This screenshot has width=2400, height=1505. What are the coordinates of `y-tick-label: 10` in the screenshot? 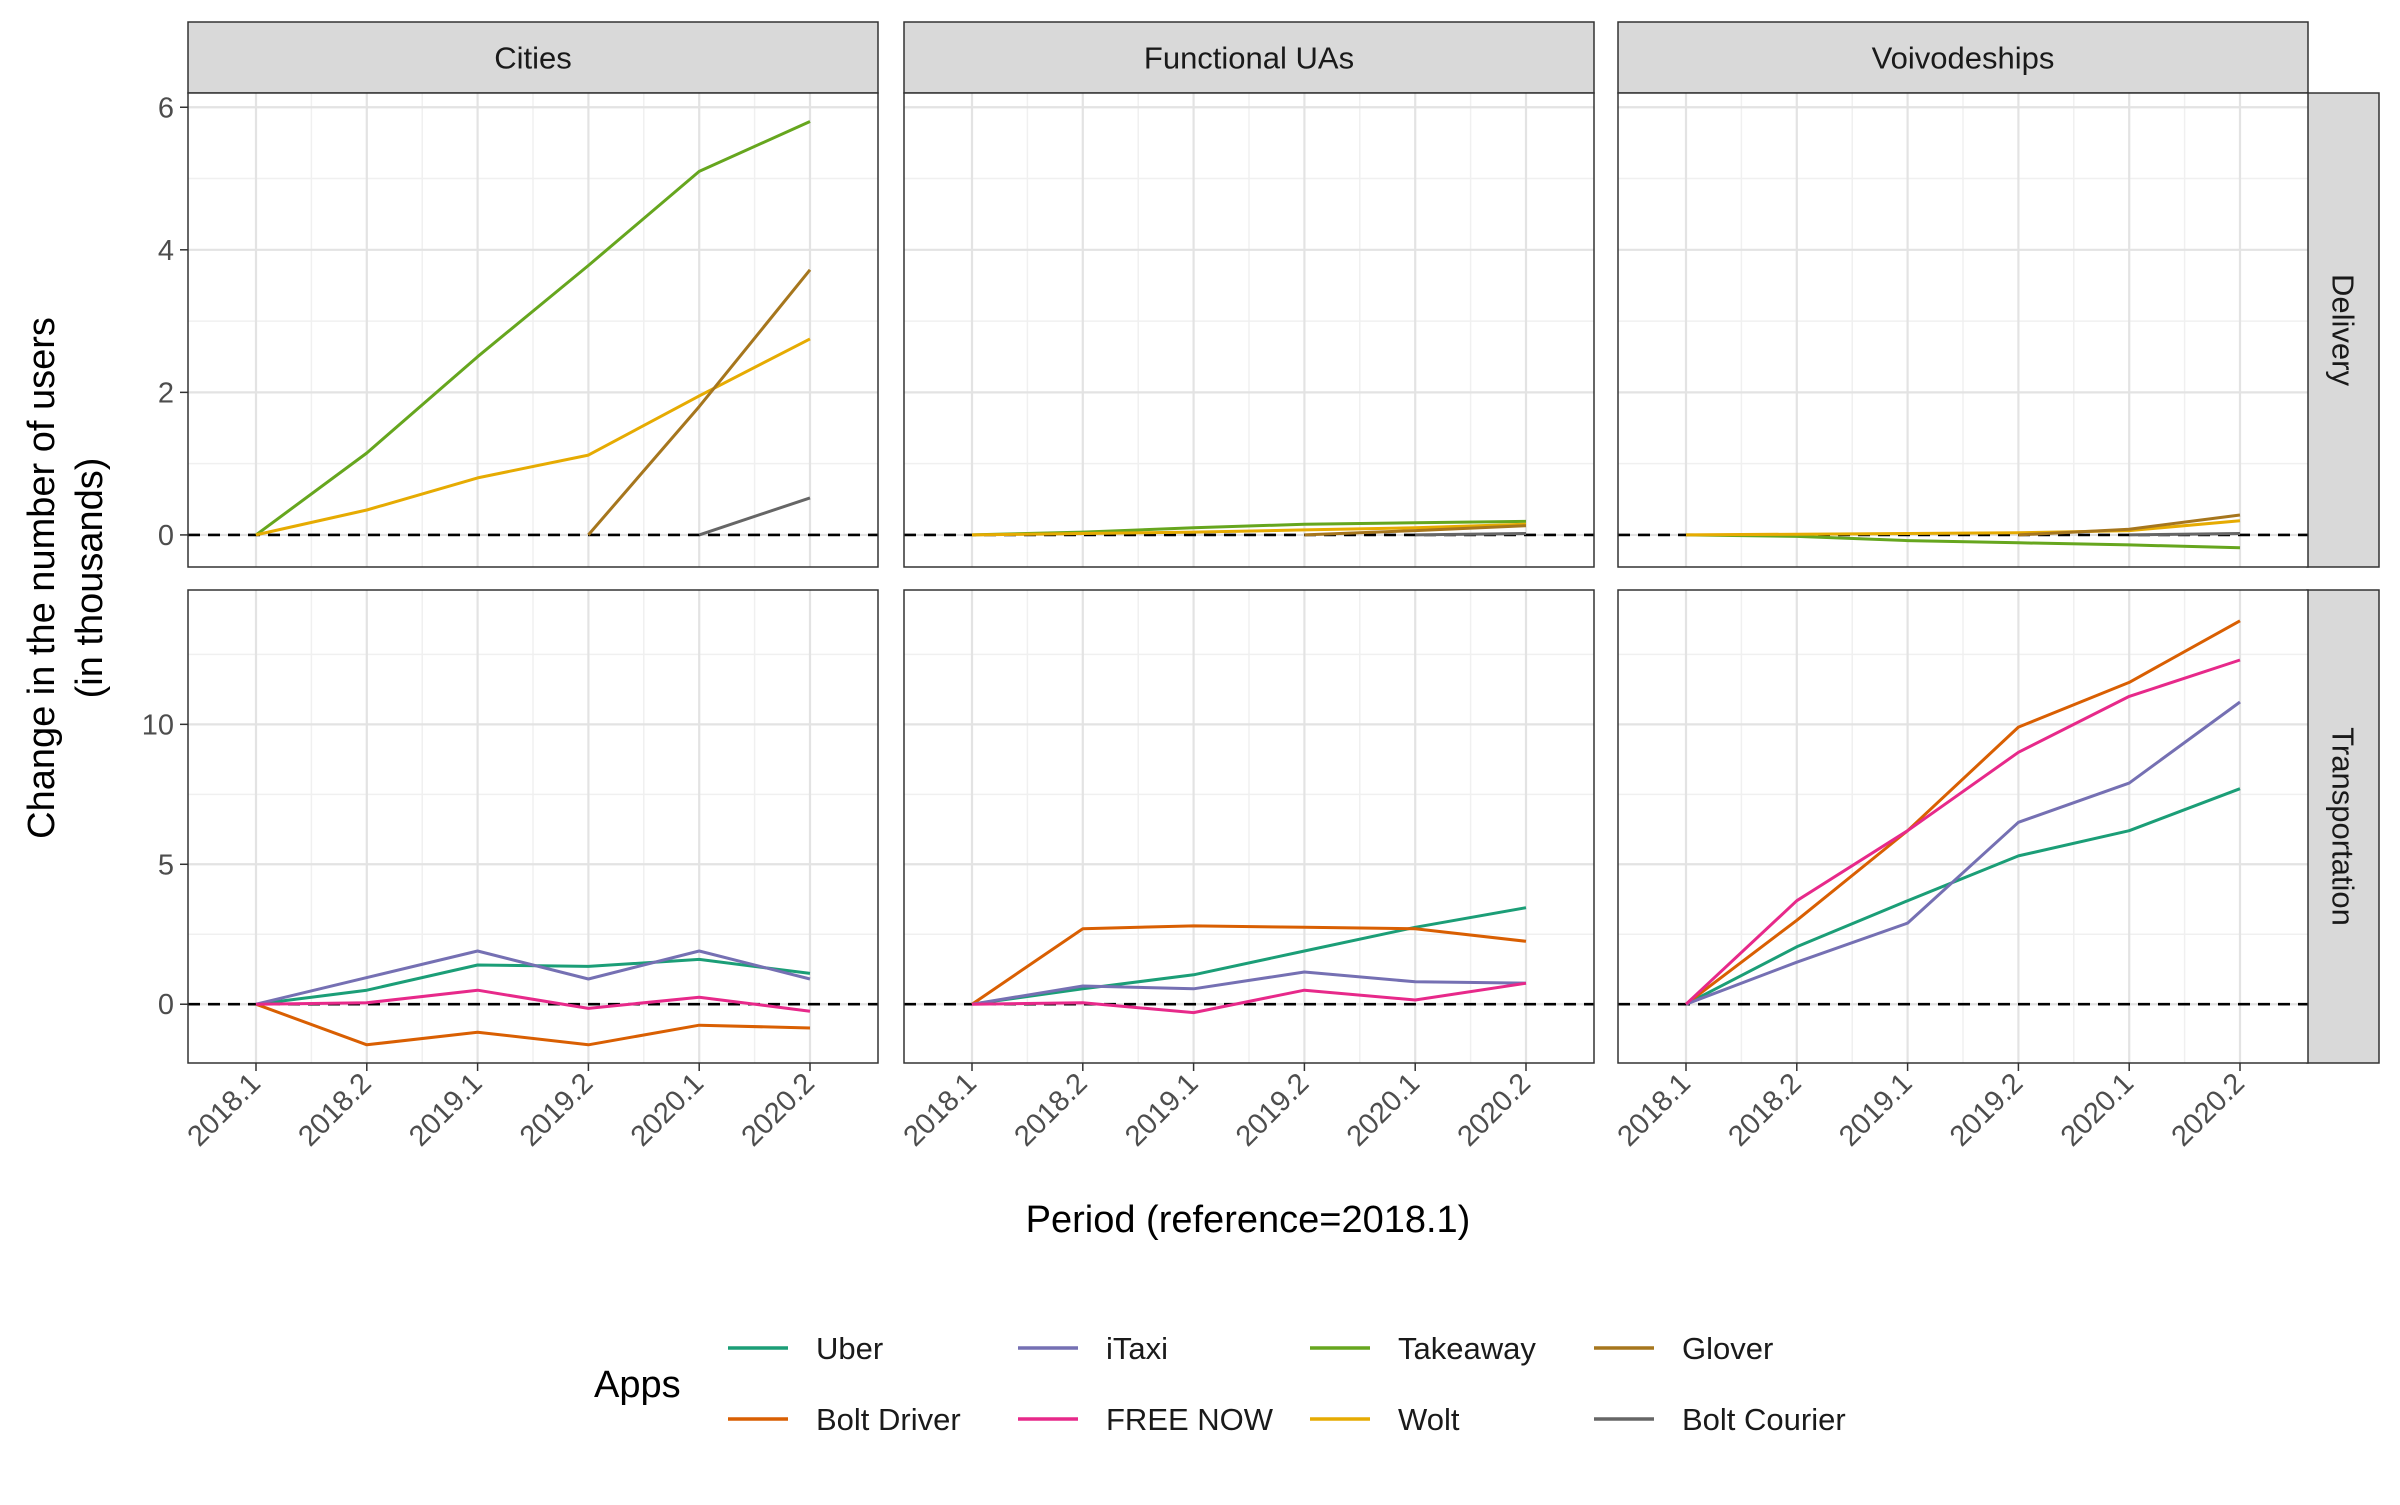 It's located at (158, 725).